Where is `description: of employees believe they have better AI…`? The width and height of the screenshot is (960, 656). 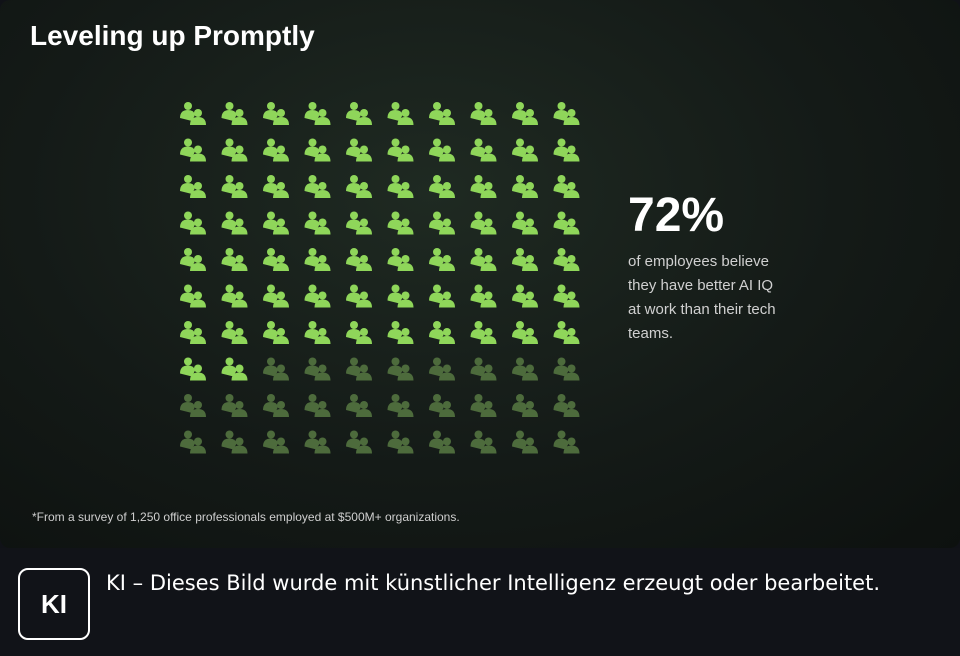 description: of employees believe they have better AI… is located at coordinates (702, 297).